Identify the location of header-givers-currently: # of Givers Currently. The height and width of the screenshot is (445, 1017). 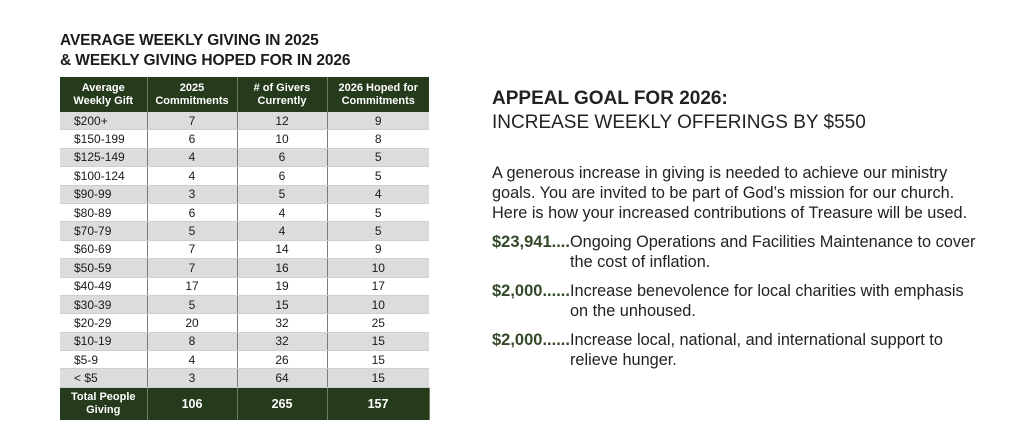
(282, 94).